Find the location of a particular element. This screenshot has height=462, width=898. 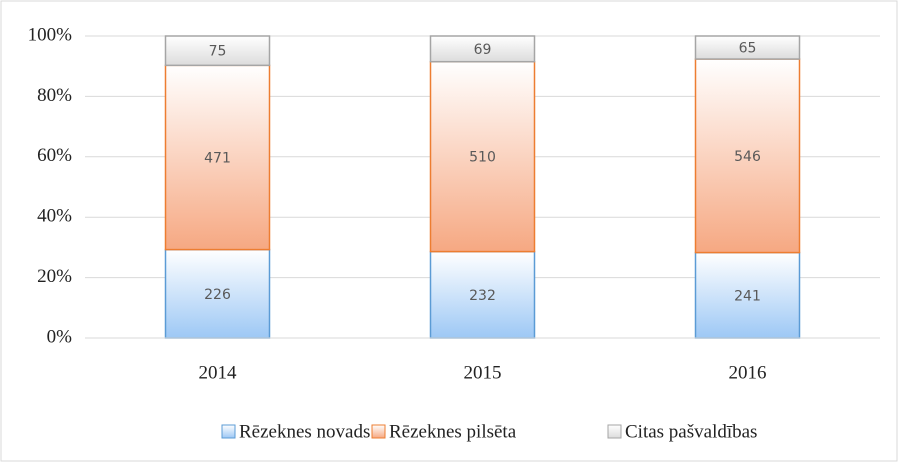

y-tick-label: 60% is located at coordinates (54, 155).